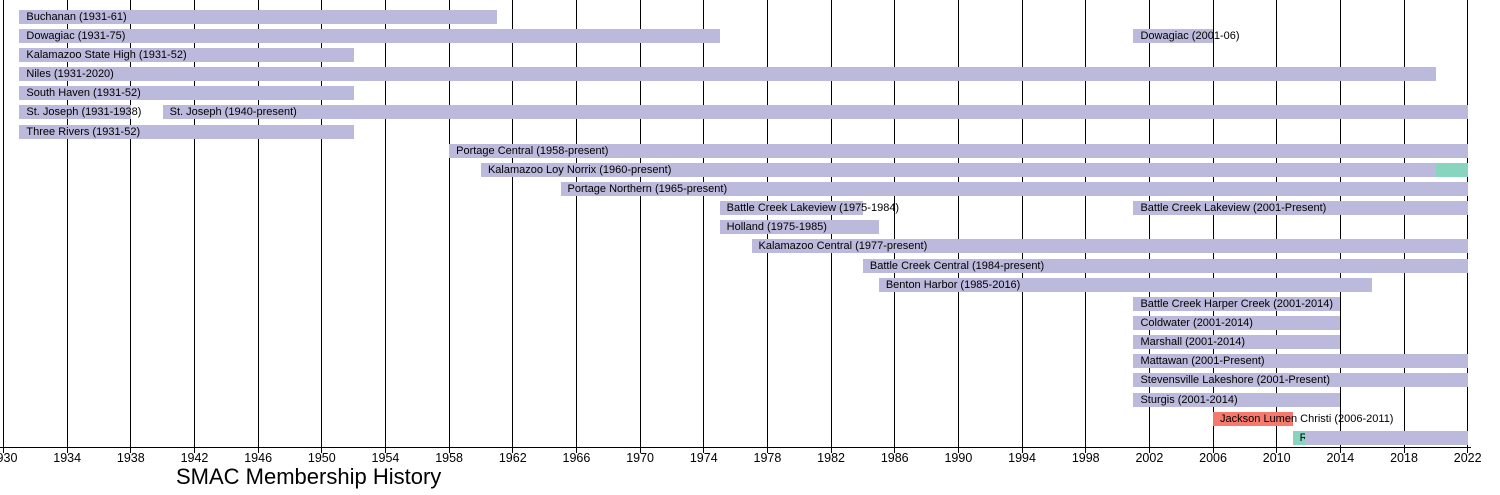 This screenshot has height=495, width=1500. I want to click on axis-tick-1998, so click(1086, 450).